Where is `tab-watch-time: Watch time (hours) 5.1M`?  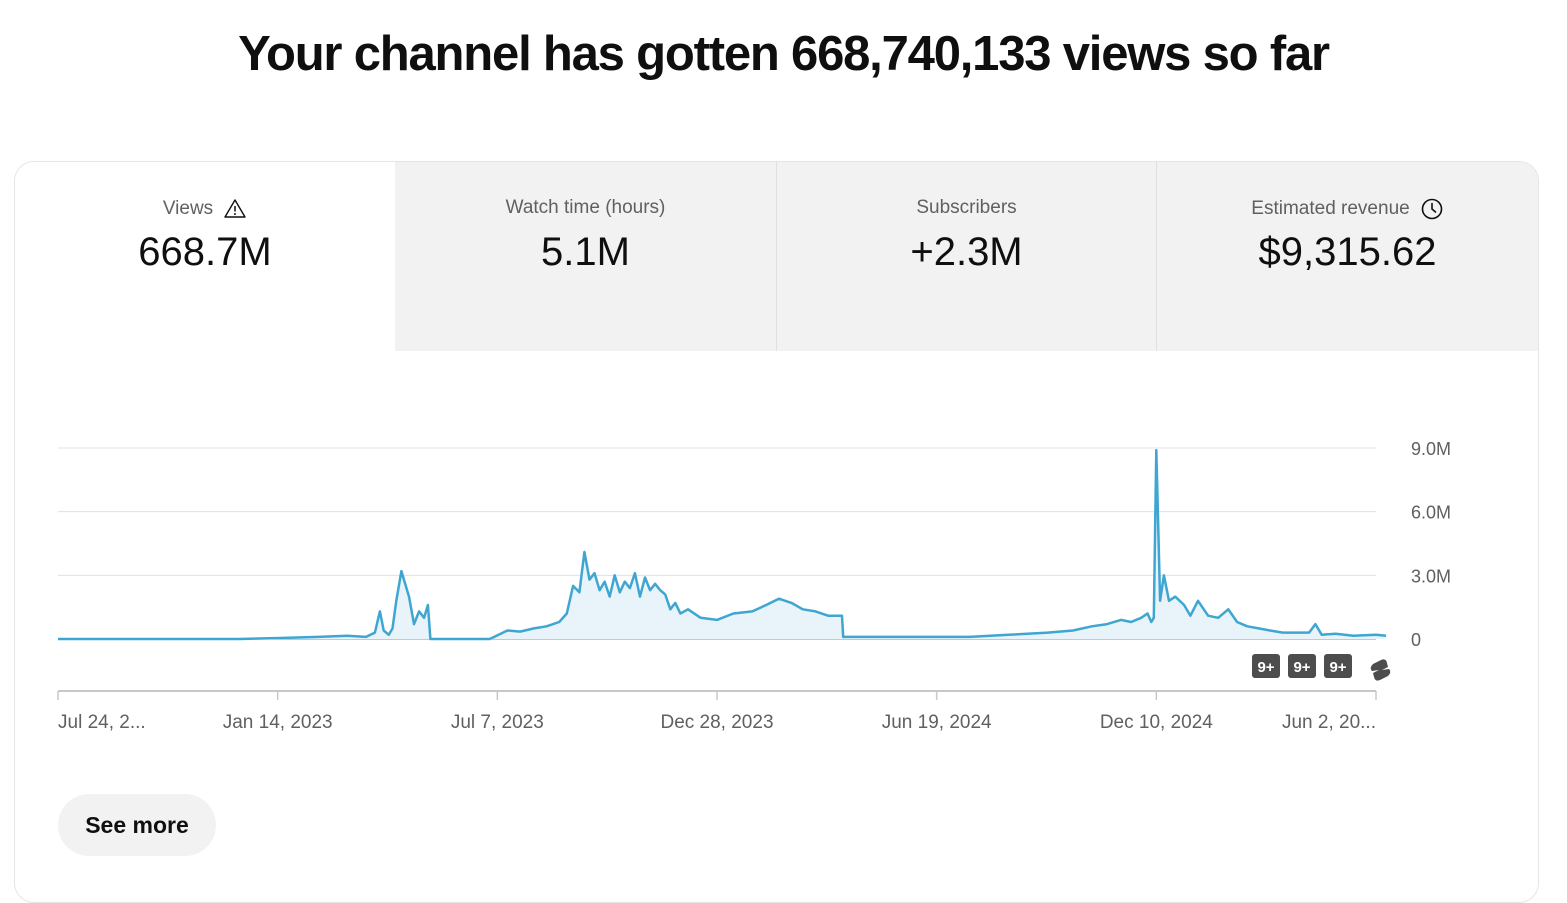
tab-watch-time: Watch time (hours) 5.1M is located at coordinates (585, 256).